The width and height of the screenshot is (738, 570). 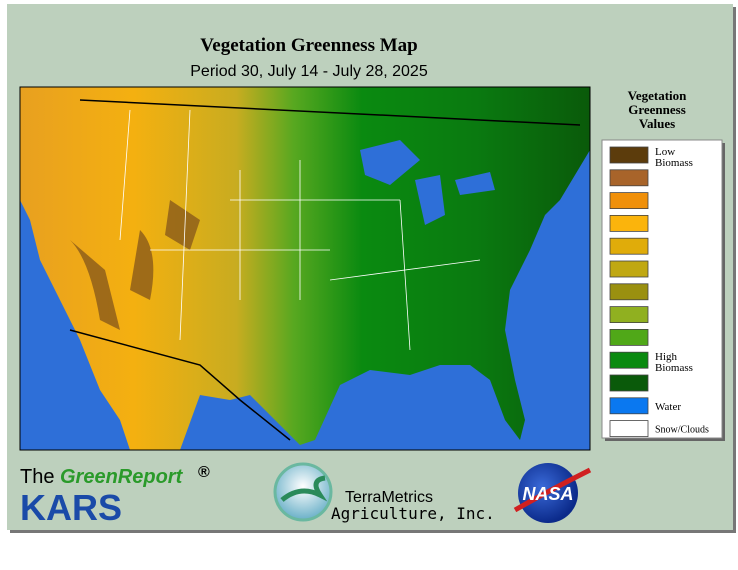 What do you see at coordinates (427, 182) in the screenshot?
I see `great-lakes` at bounding box center [427, 182].